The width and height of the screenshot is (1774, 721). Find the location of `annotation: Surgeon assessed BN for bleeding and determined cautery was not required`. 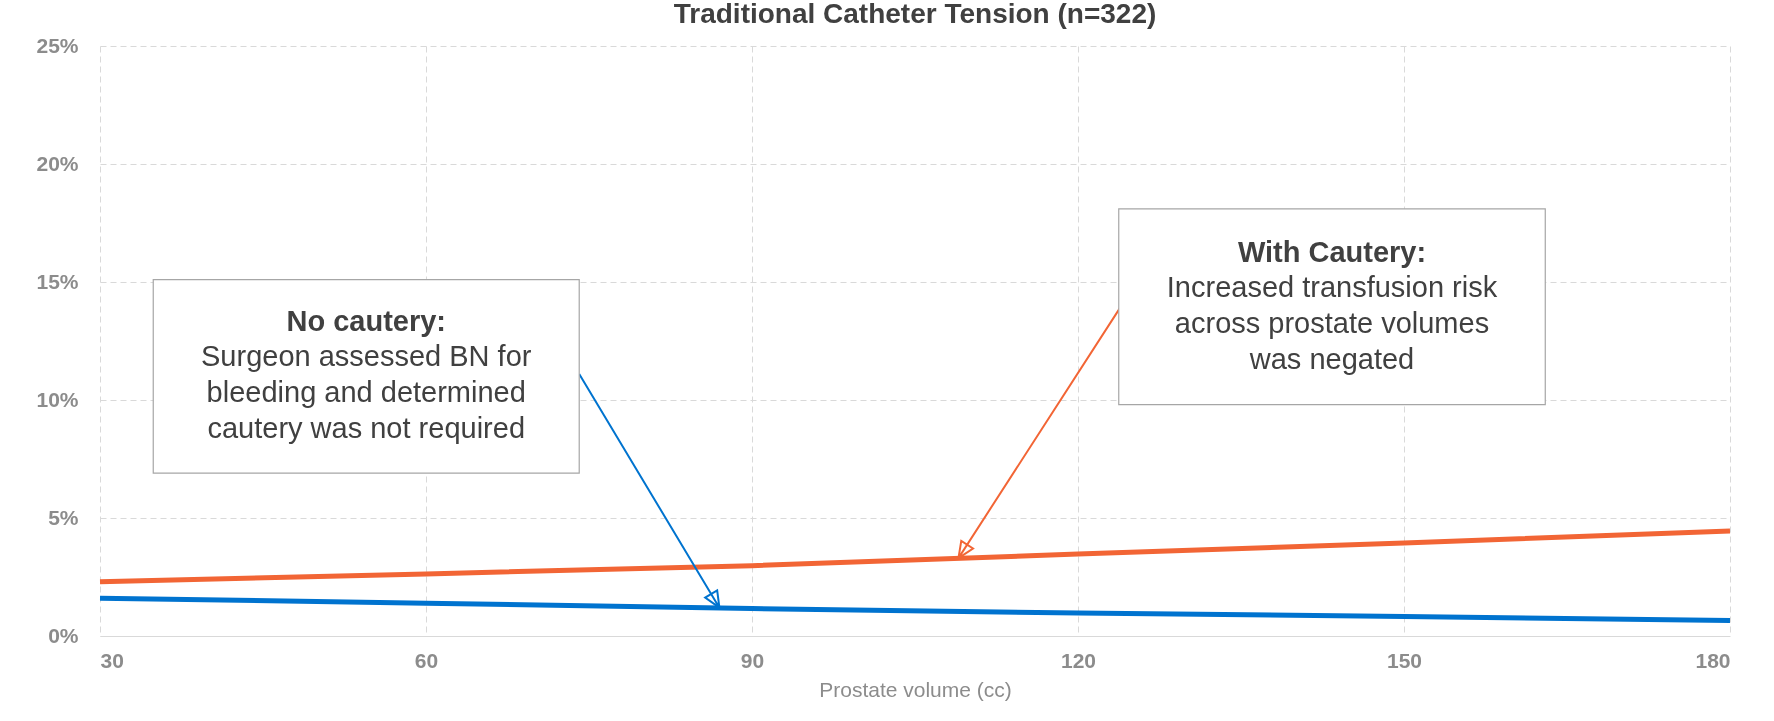

annotation: Surgeon assessed BN for bleeding and determined cautery was not required is located at coordinates (366, 392).